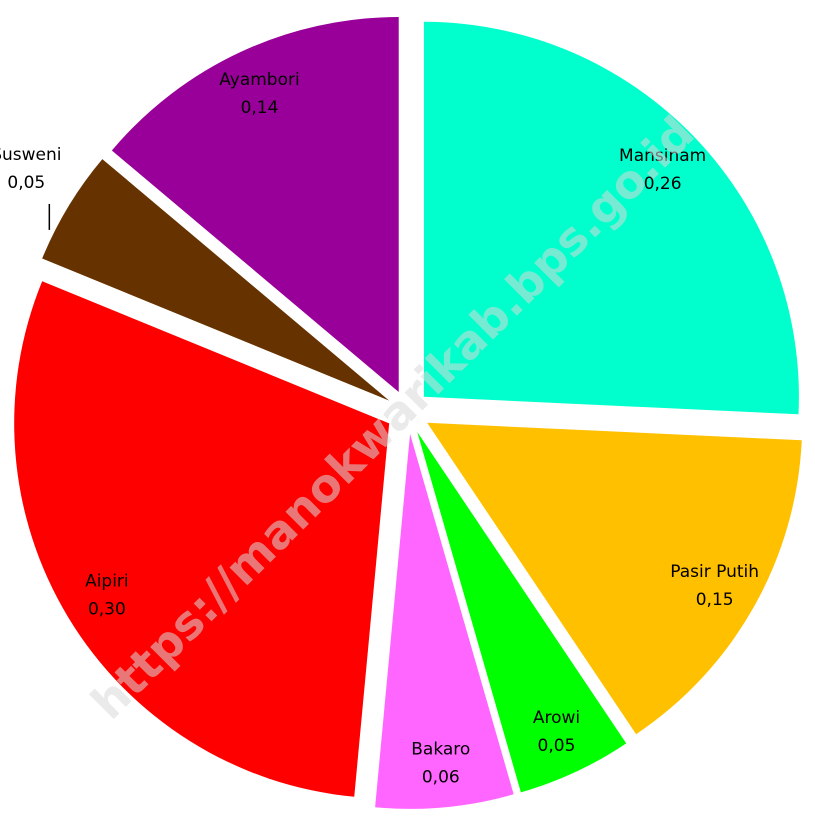 The height and width of the screenshot is (823, 815). I want to click on value-label: 0,06, so click(441, 777).